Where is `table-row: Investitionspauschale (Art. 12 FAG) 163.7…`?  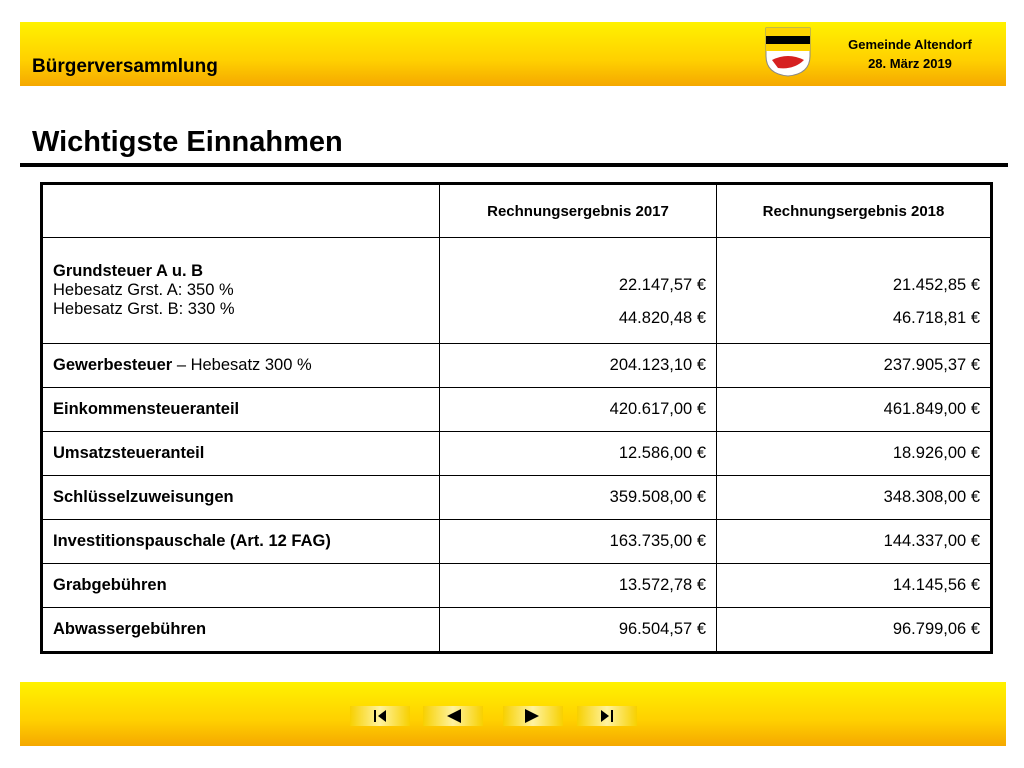 table-row: Investitionspauschale (Art. 12 FAG) 163.7… is located at coordinates (516, 541).